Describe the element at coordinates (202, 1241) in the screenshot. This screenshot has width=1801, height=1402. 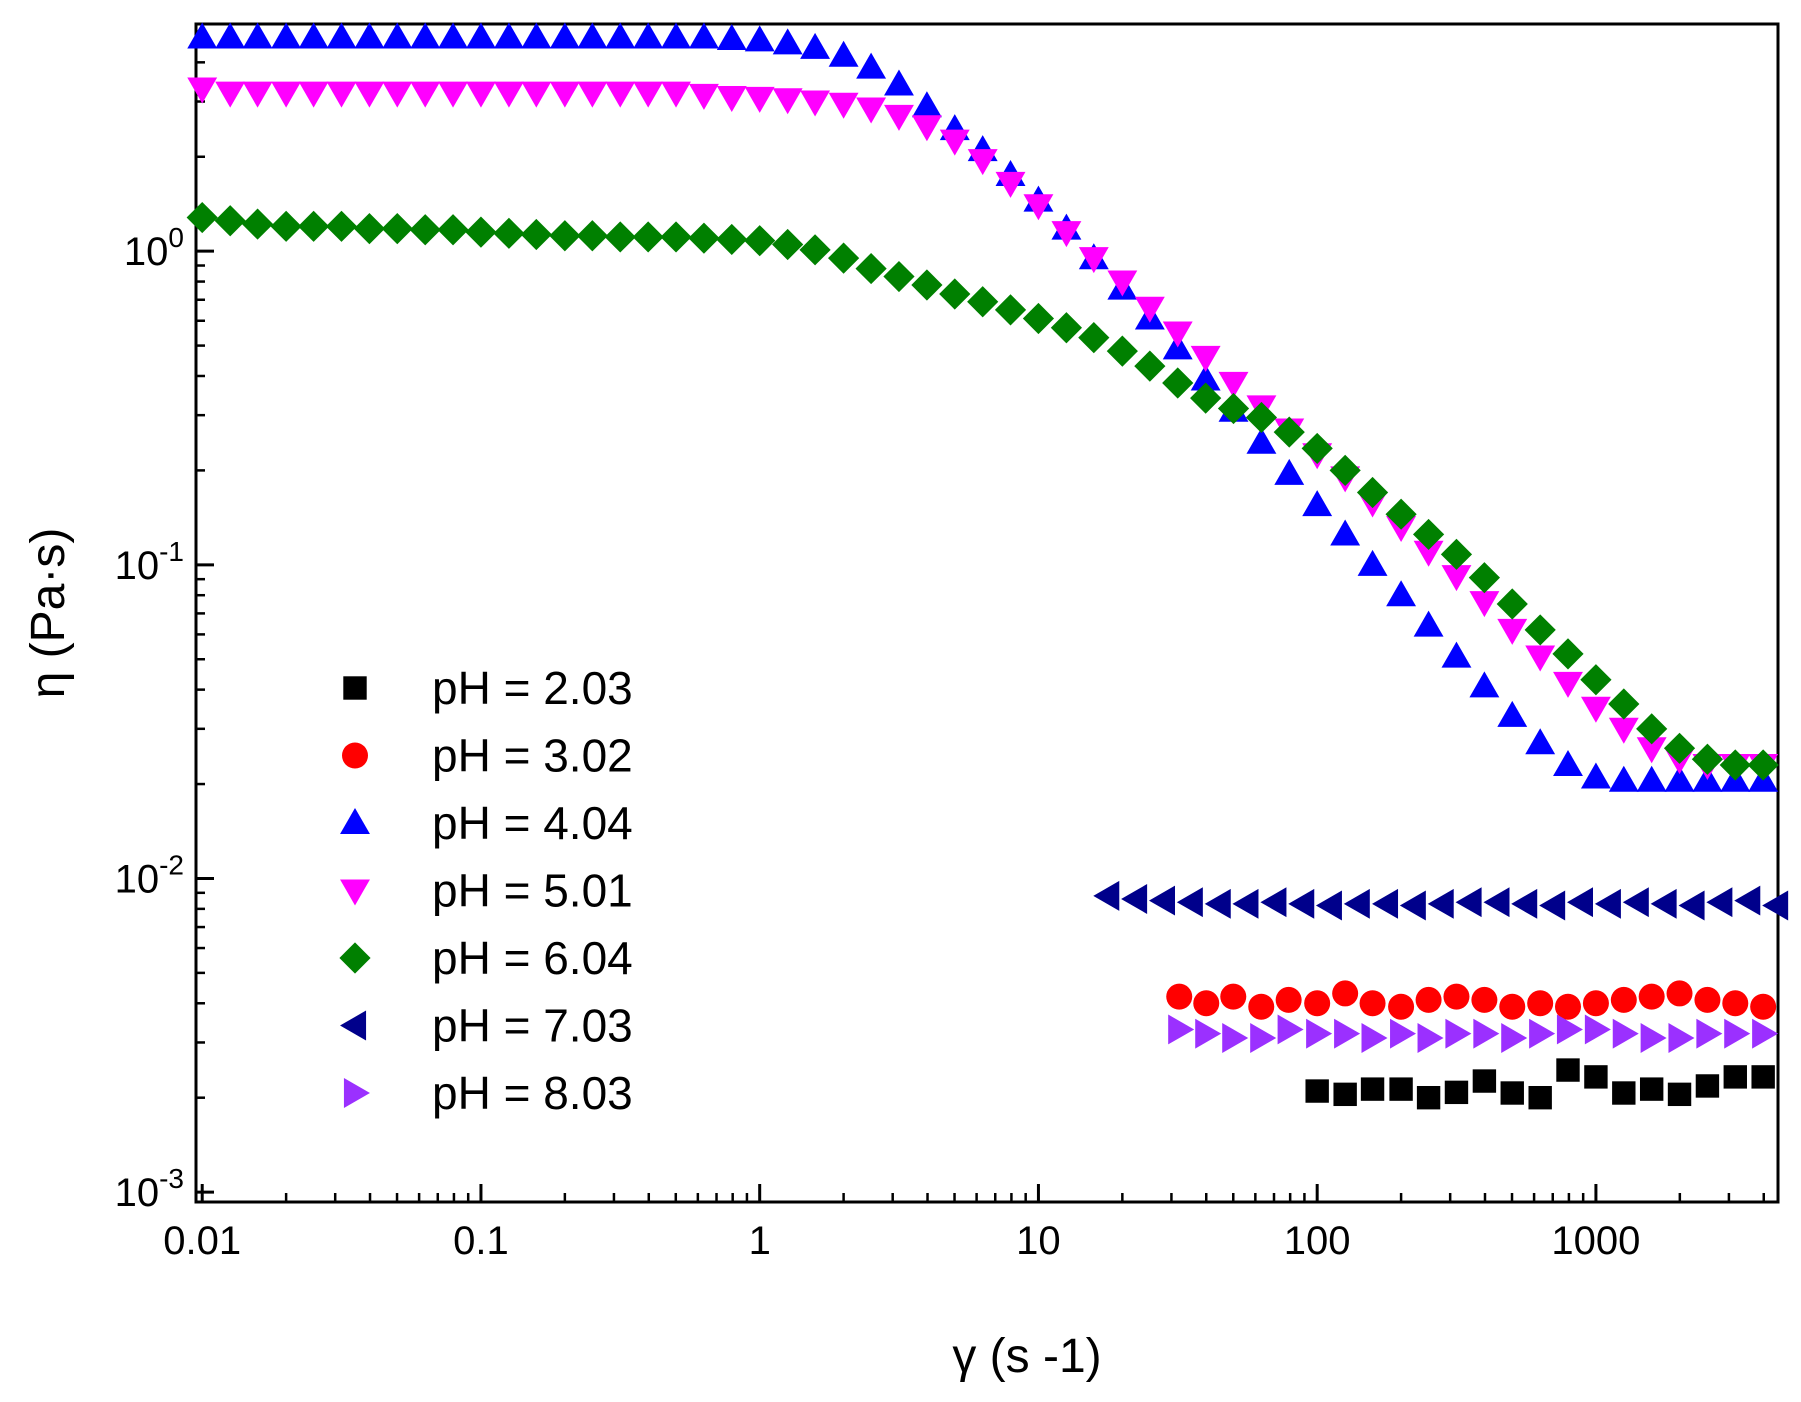
I see `x-tick-label: 0.01` at that location.